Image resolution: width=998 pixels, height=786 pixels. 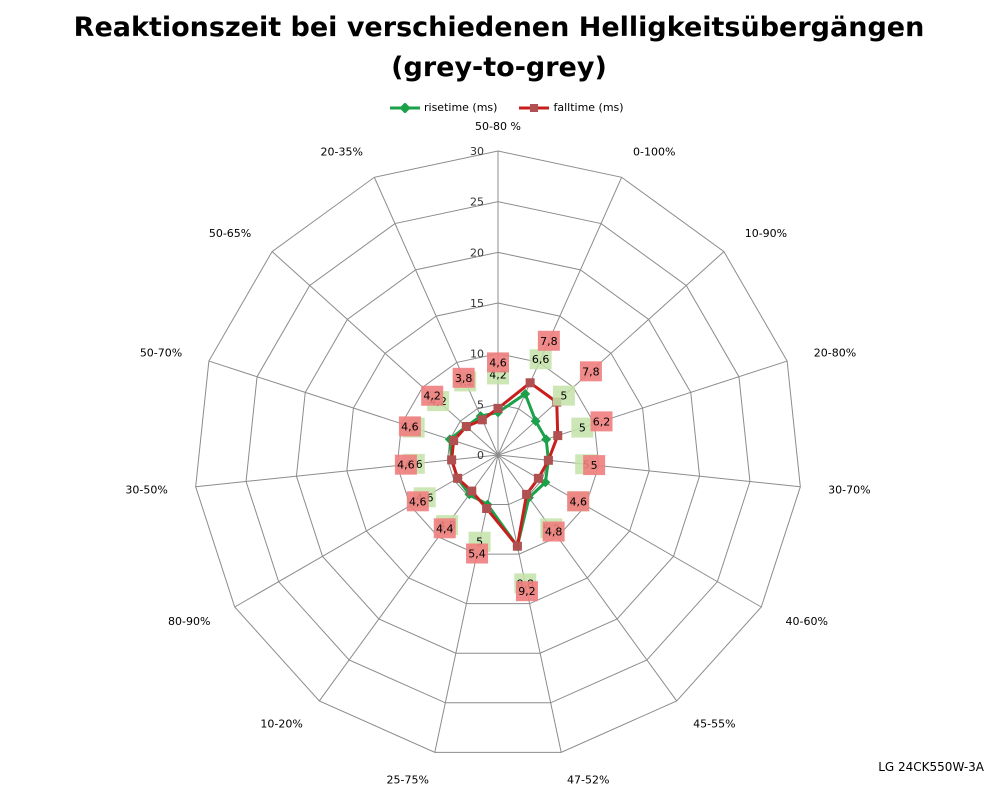 What do you see at coordinates (498, 126) in the screenshot?
I see `category-label: 50-80 %` at bounding box center [498, 126].